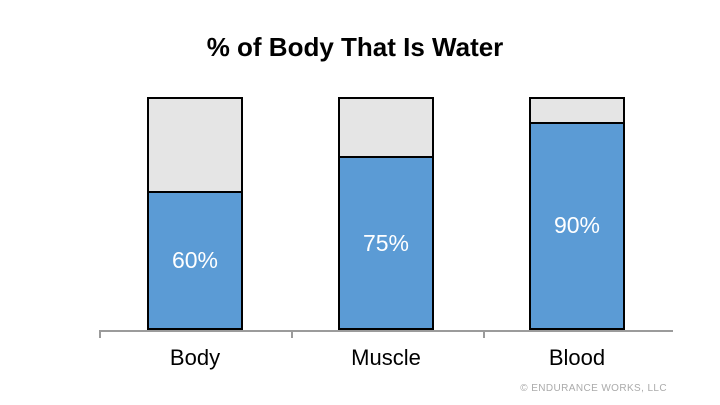  I want to click on category-label-muscle: Muscle, so click(386, 357).